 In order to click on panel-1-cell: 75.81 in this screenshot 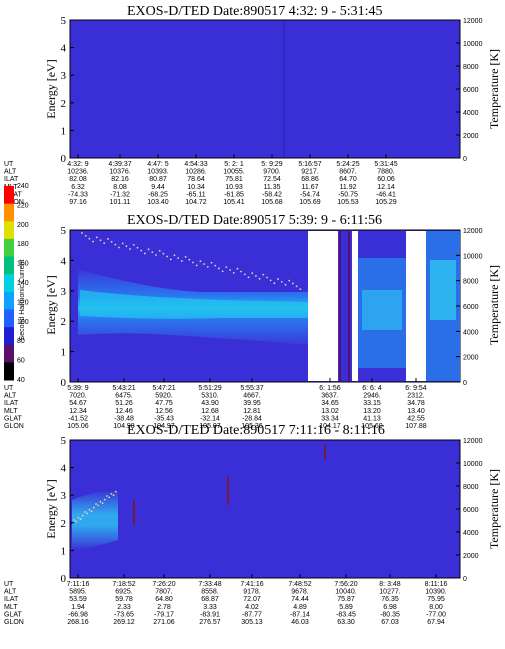, I will do `click(234, 179)`.